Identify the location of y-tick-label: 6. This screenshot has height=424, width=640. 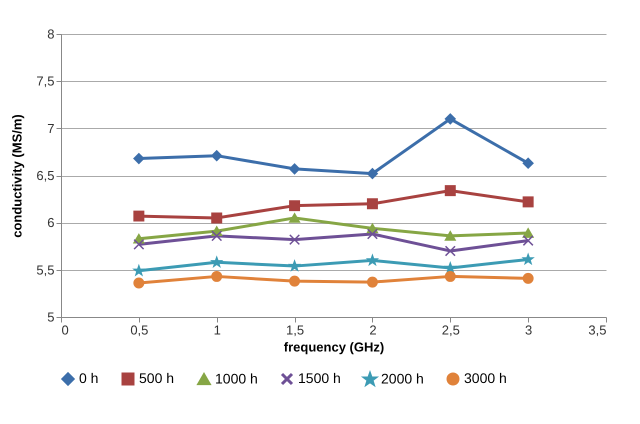
(50, 222).